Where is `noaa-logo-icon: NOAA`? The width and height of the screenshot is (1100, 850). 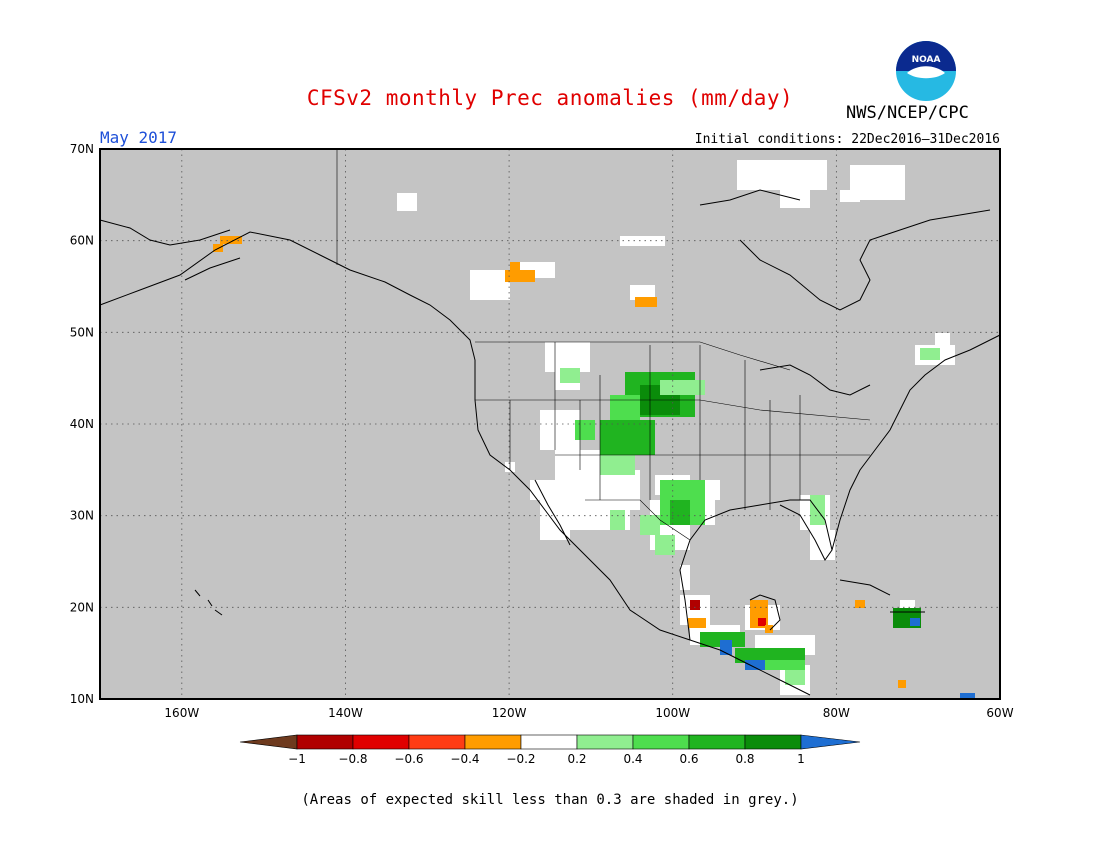 noaa-logo-icon: NOAA is located at coordinates (926, 71).